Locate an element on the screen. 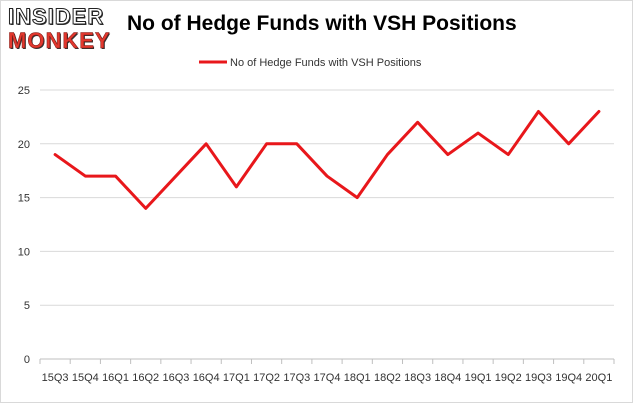 The height and width of the screenshot is (405, 635). x-tick-label: 17Q4 is located at coordinates (327, 378).